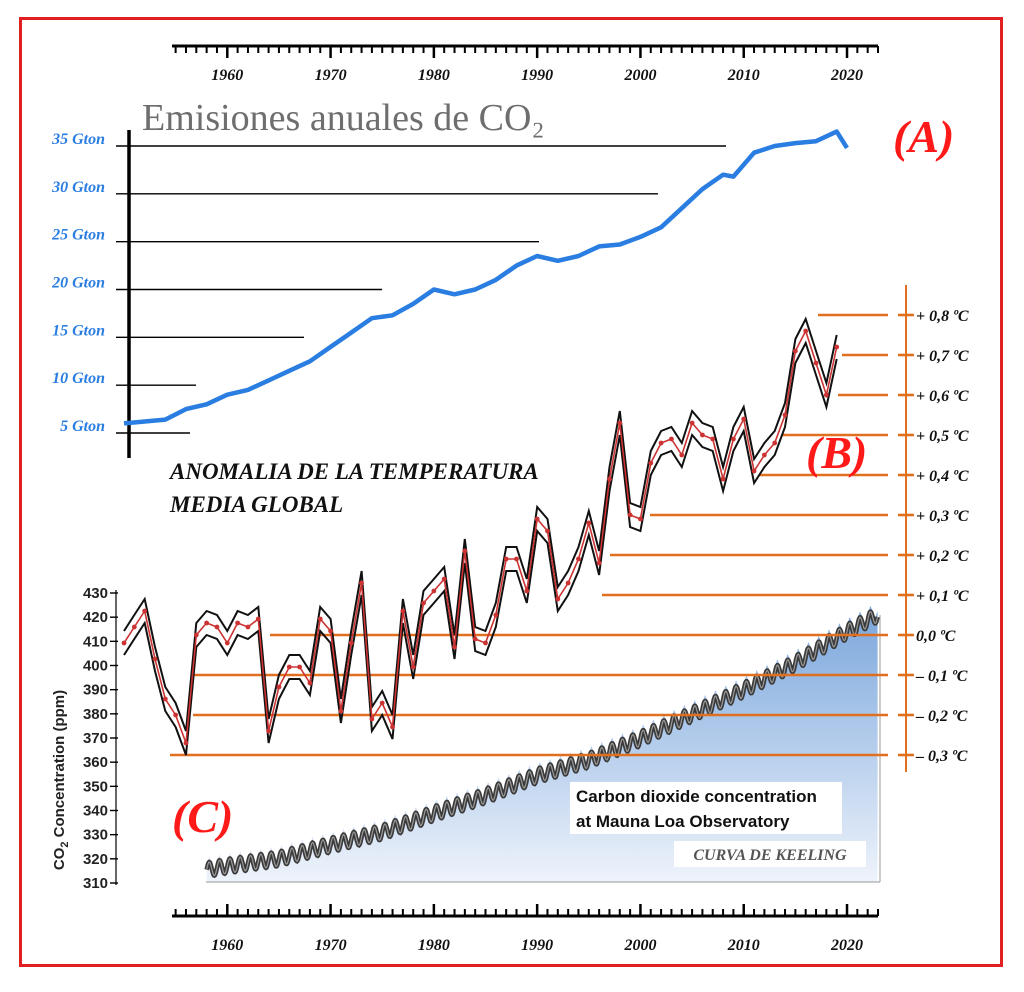  Describe the element at coordinates (95, 786) in the screenshot. I see `ppm-tick-label: 350` at that location.